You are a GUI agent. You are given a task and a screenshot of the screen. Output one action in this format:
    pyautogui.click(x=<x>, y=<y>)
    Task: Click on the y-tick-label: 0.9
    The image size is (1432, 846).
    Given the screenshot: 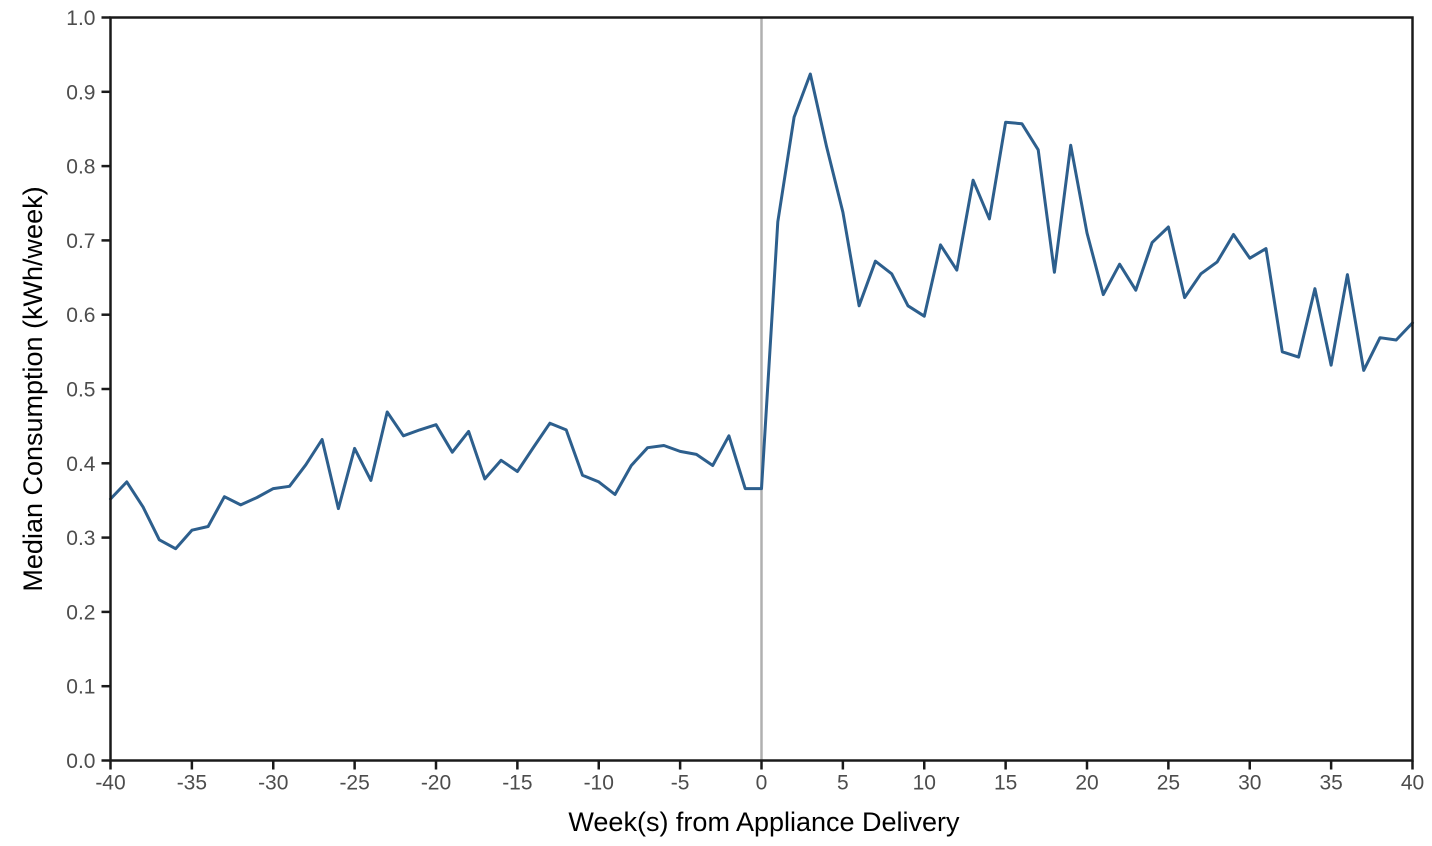 What is the action you would take?
    pyautogui.click(x=80, y=92)
    